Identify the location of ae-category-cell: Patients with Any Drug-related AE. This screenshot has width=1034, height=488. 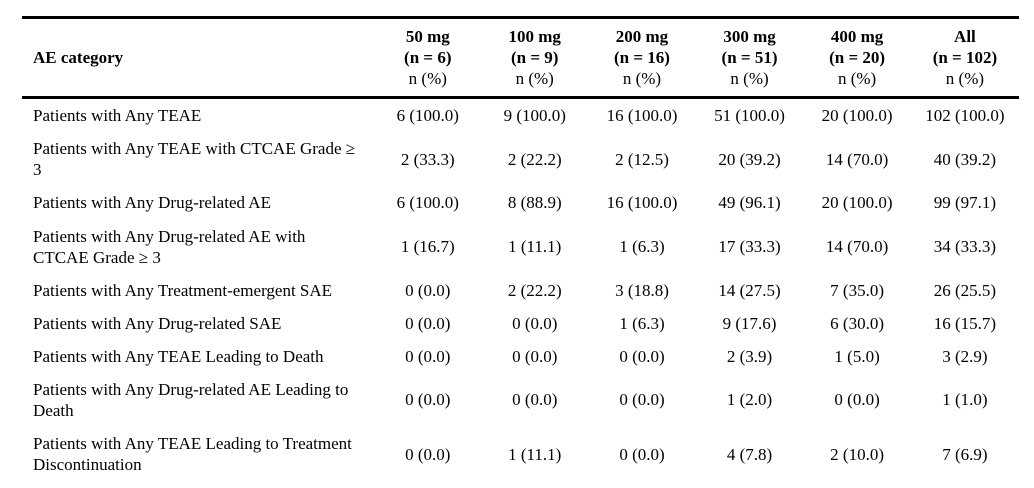
(152, 203).